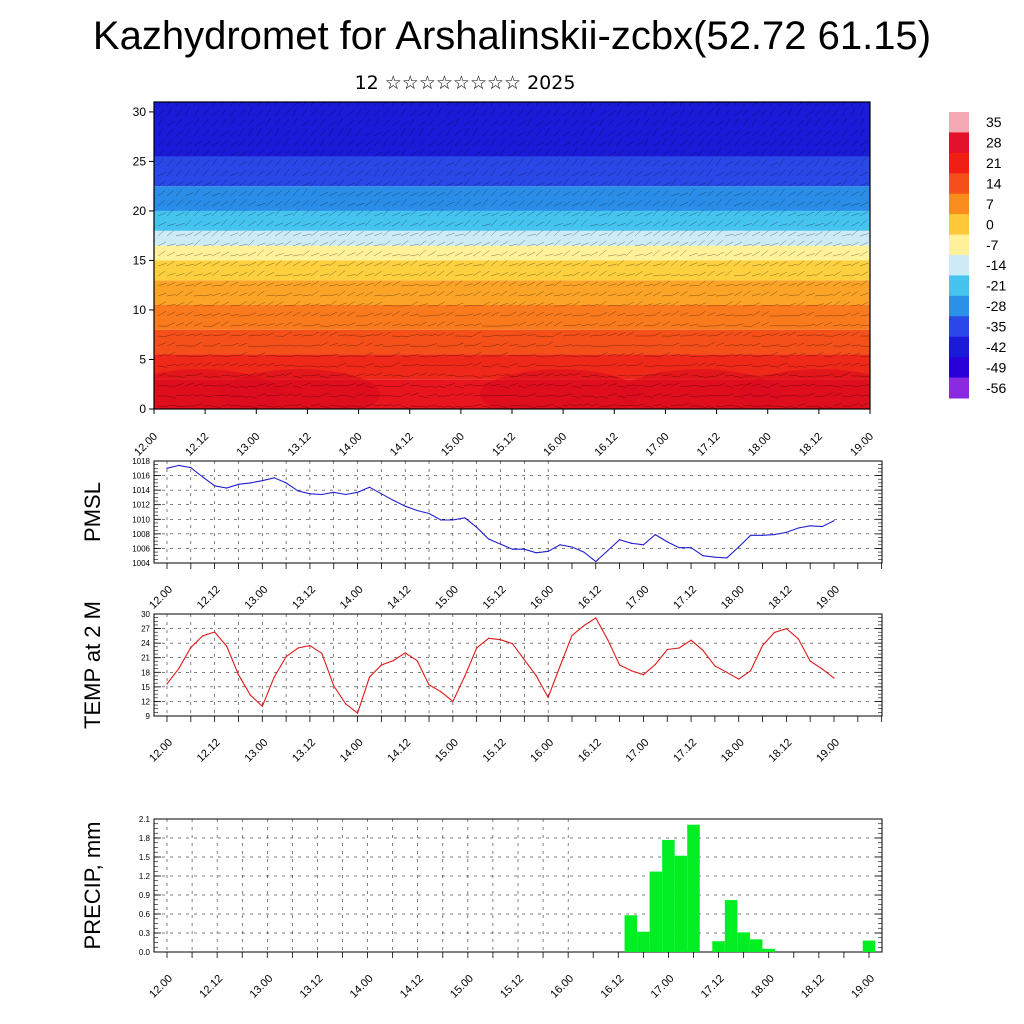 This screenshot has width=1024, height=1024. Describe the element at coordinates (148, 716) in the screenshot. I see `y-tick-label: 9` at that location.